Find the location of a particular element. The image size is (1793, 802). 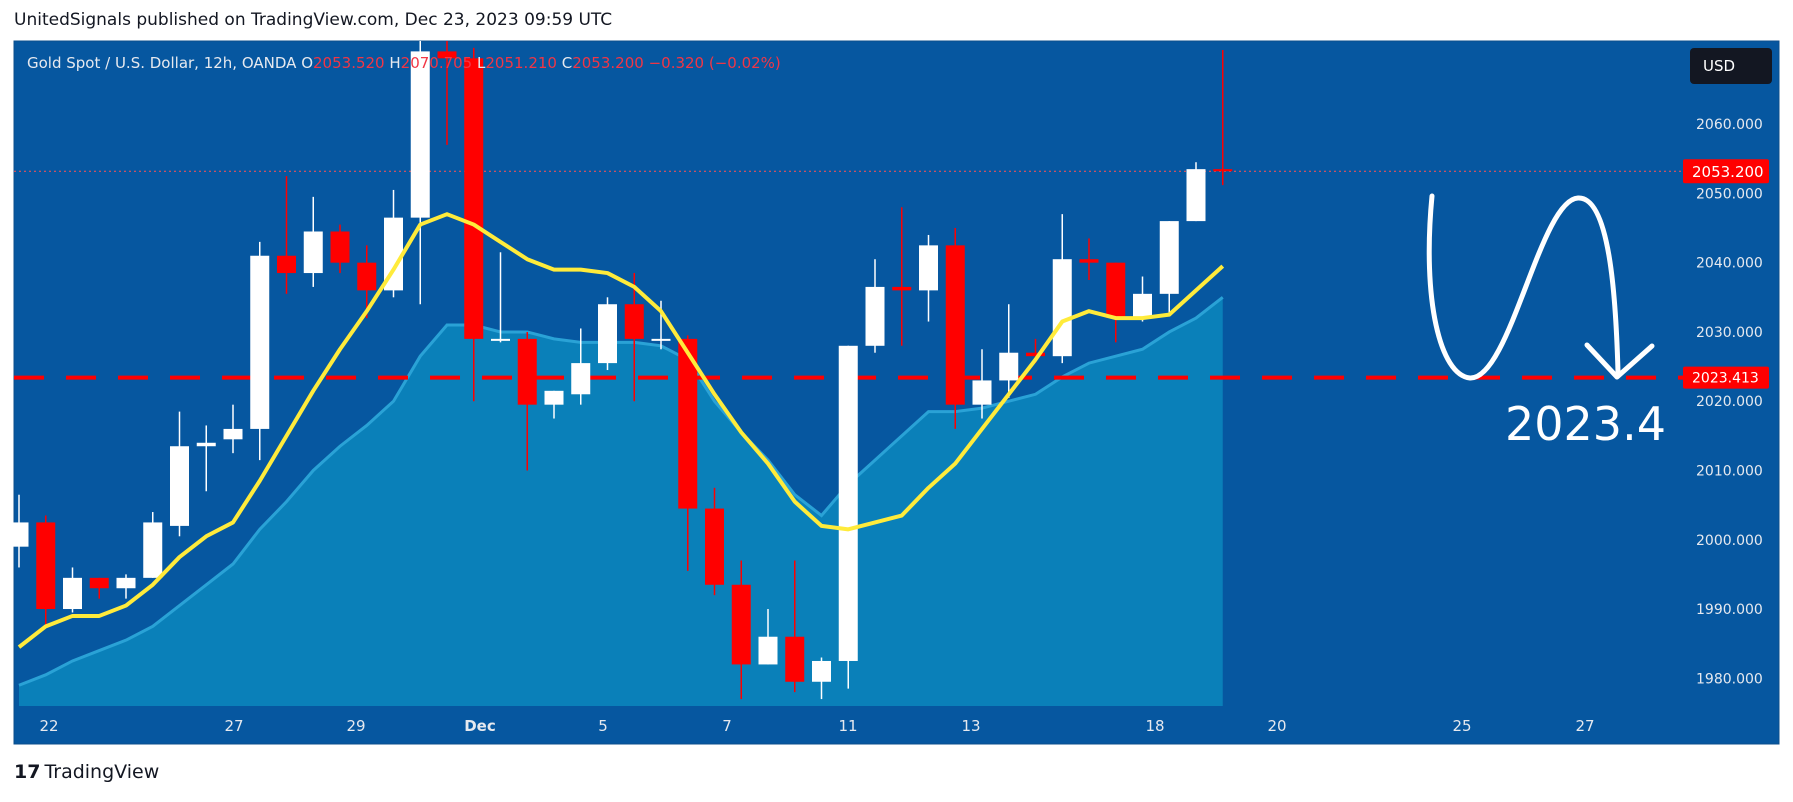

y-tick-label: 1980.000 is located at coordinates (1729, 679).